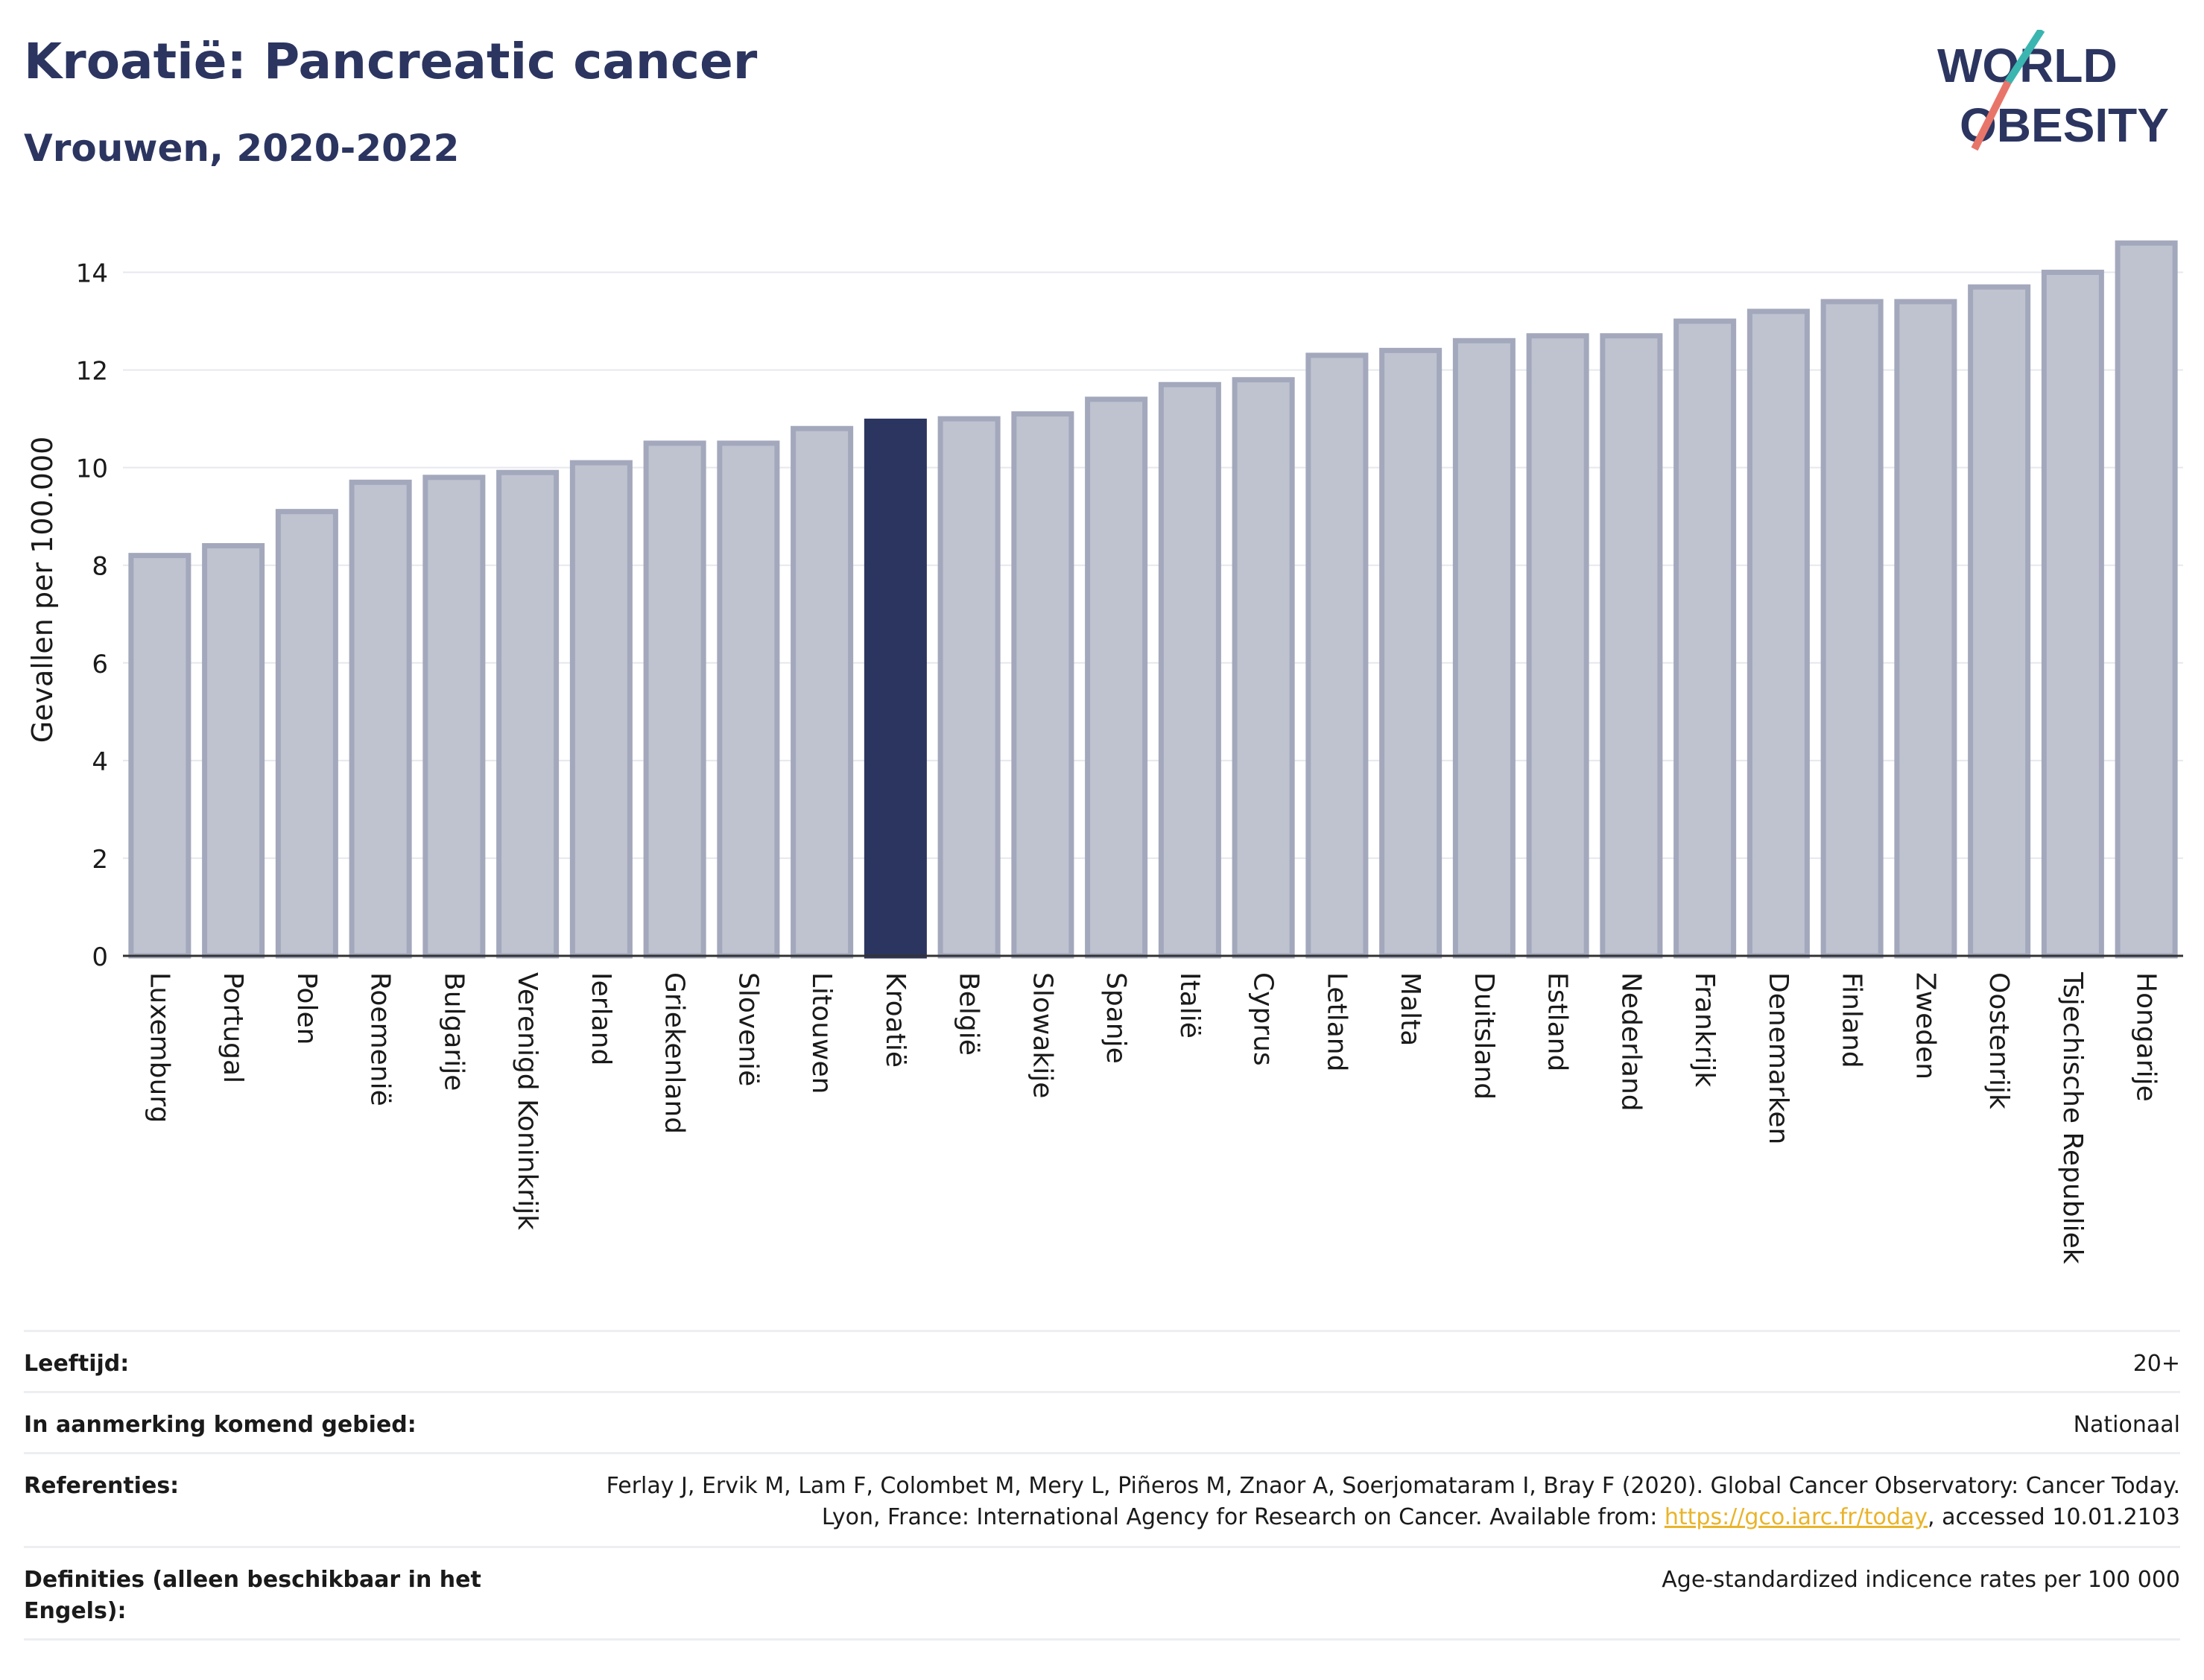 The width and height of the screenshot is (2204, 1680). What do you see at coordinates (1925, 1026) in the screenshot?
I see `x-tick-label: Zweden` at bounding box center [1925, 1026].